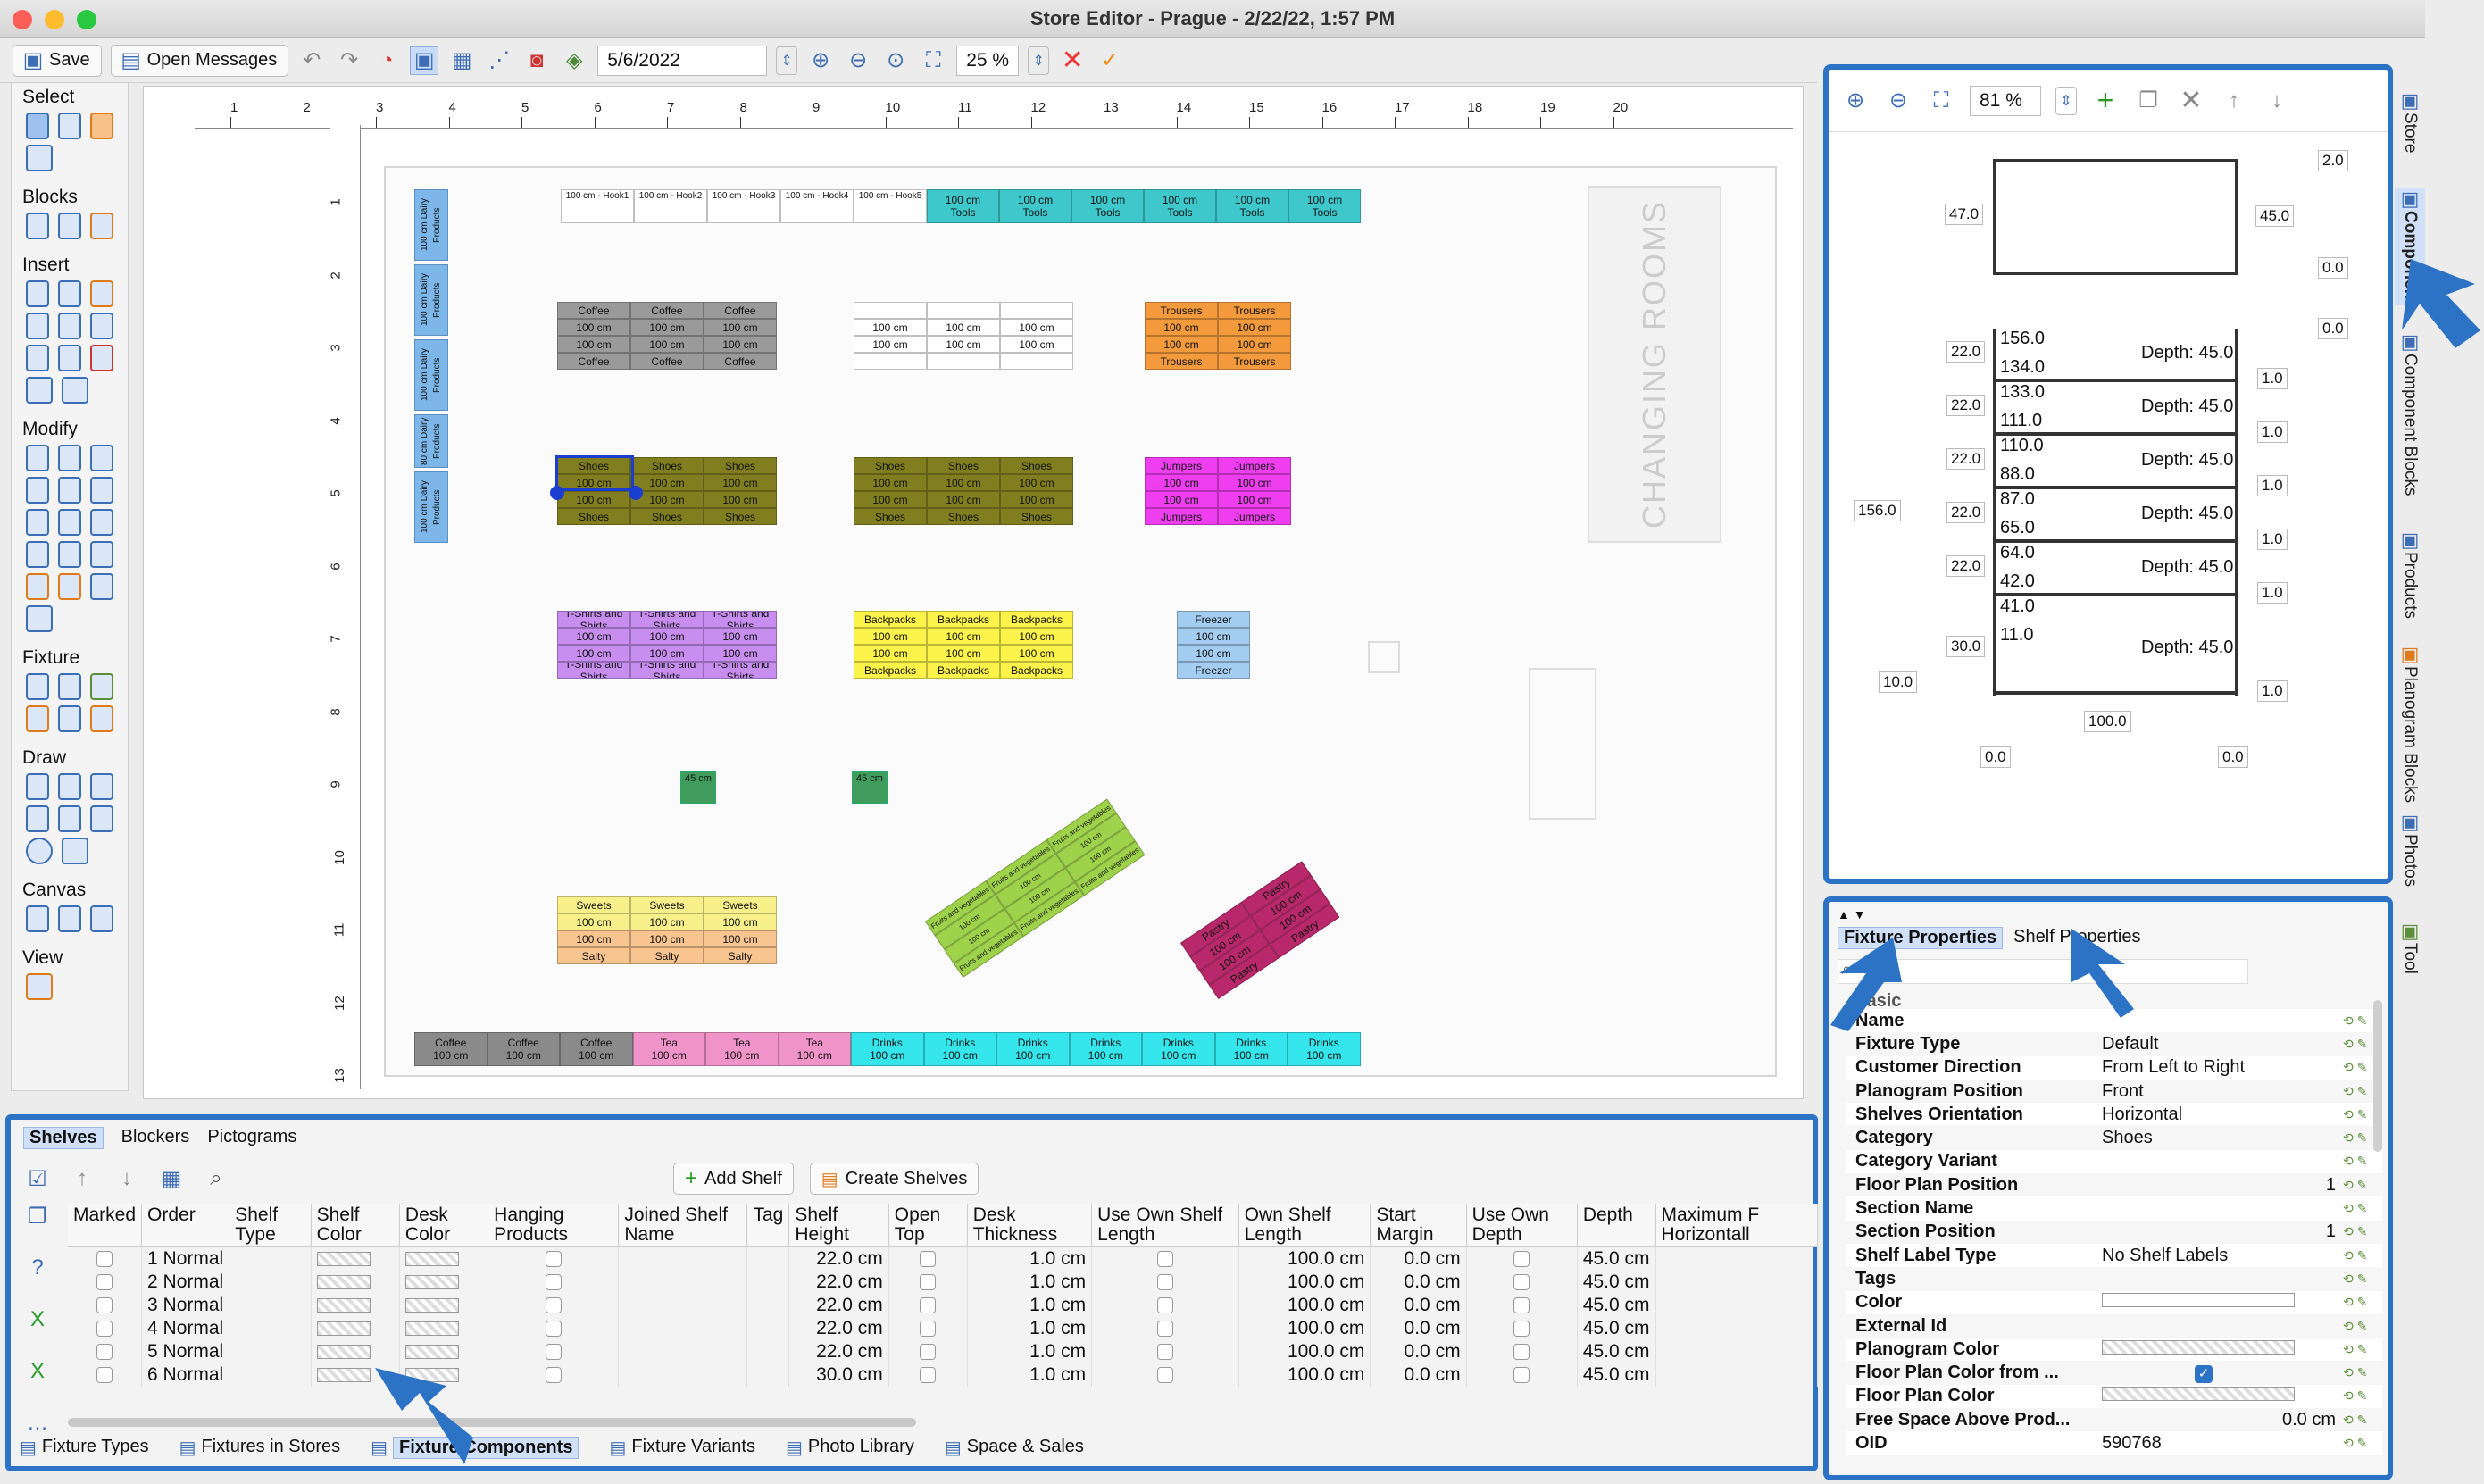 The height and width of the screenshot is (1484, 2484). Describe the element at coordinates (75, 851) in the screenshot. I see `draw-polygon-icon` at that location.